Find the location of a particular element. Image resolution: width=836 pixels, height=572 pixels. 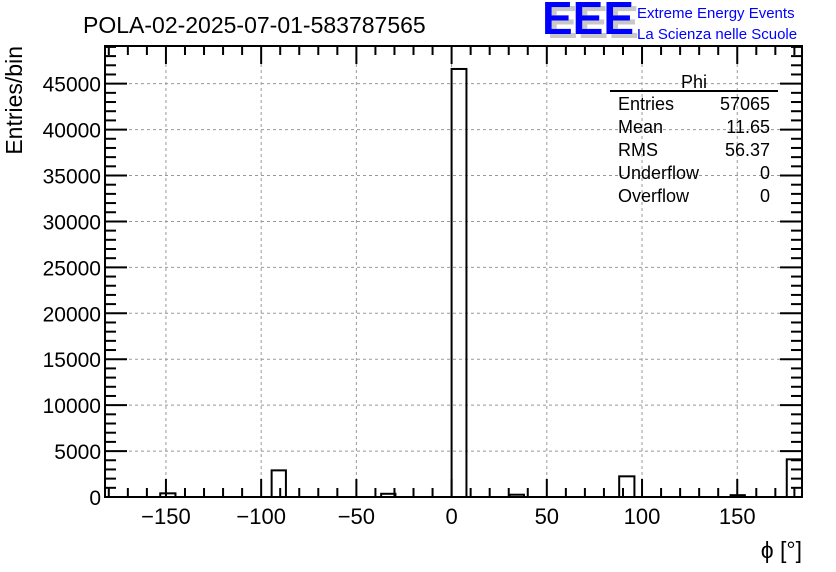

x-tick-labels: −150 −100 −50 0 50 100 150 is located at coordinates (448, 516).